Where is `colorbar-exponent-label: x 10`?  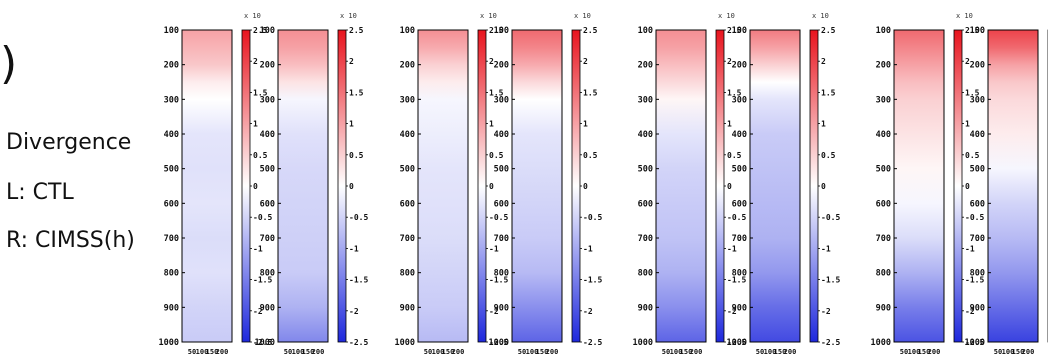 colorbar-exponent-label: x 10 is located at coordinates (348, 16).